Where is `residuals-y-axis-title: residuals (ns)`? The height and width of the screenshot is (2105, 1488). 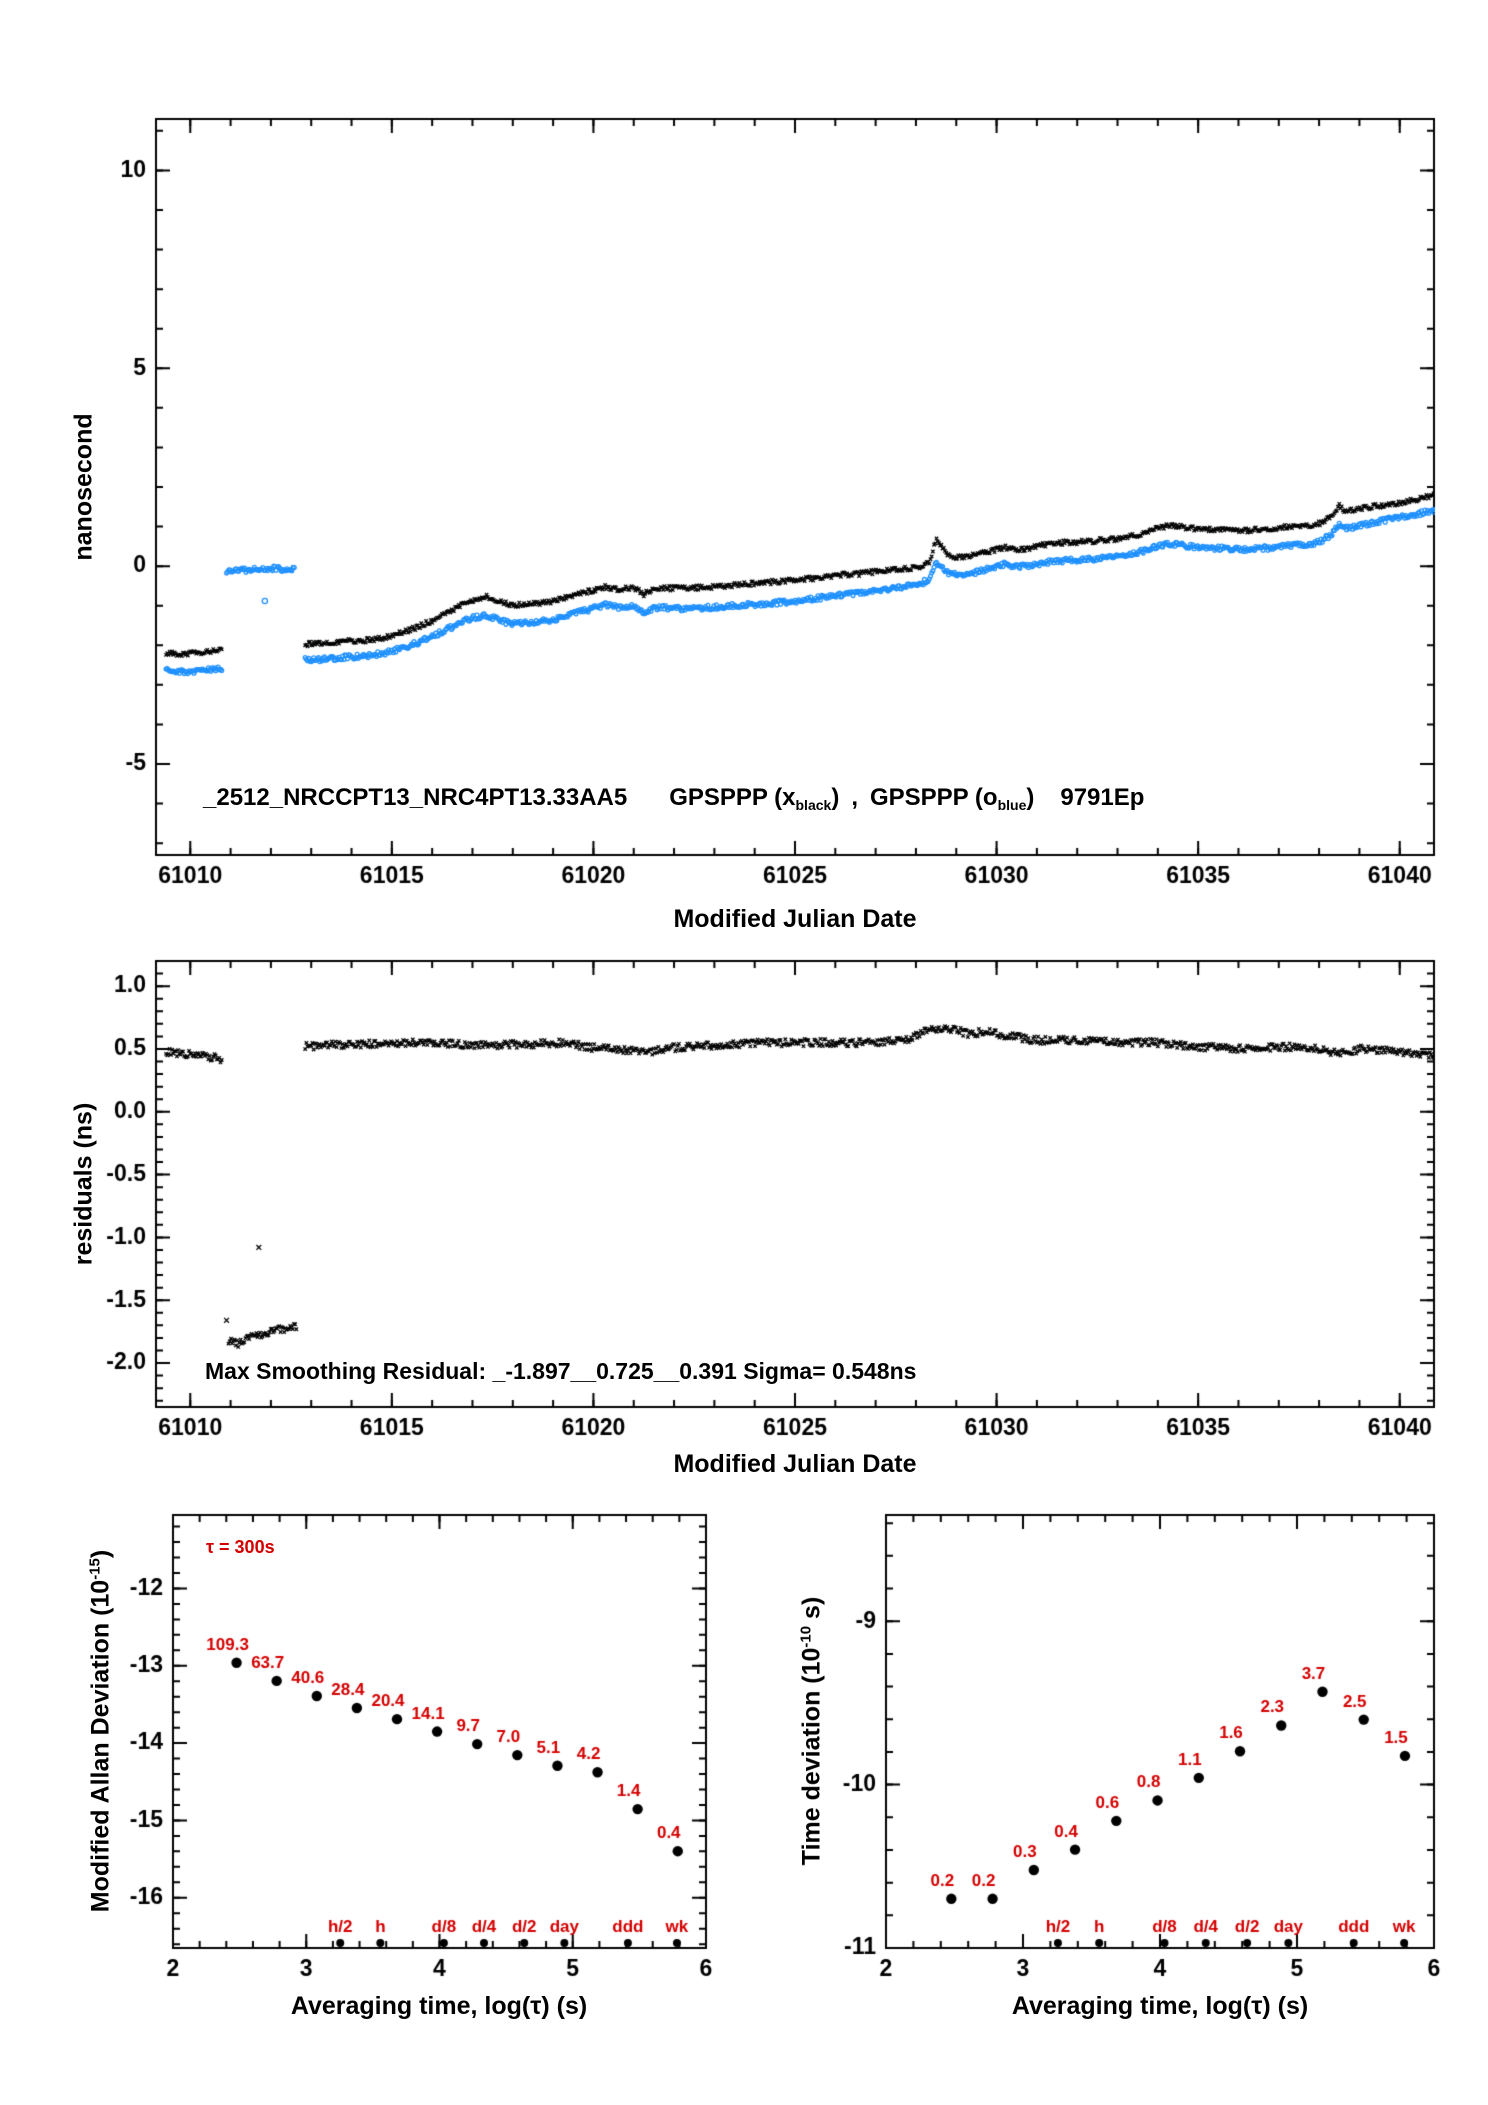 residuals-y-axis-title: residuals (ns) is located at coordinates (84, 1184).